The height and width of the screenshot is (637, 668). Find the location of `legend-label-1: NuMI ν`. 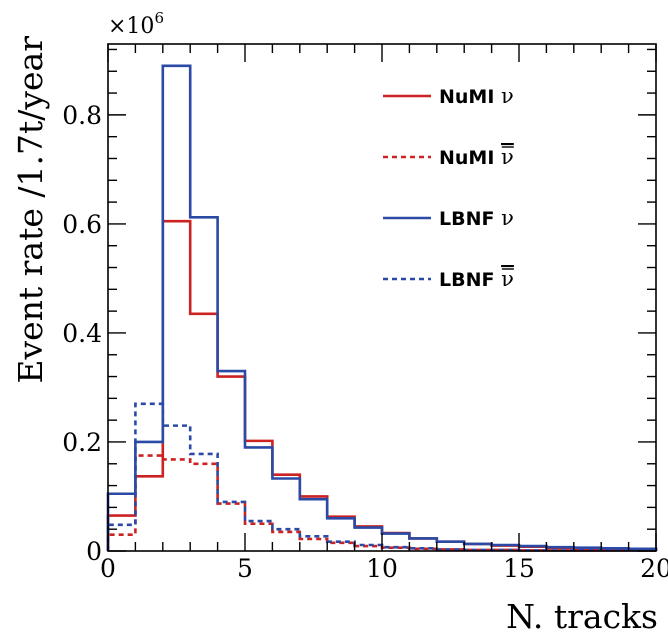

legend-label-1: NuMI ν is located at coordinates (476, 96).